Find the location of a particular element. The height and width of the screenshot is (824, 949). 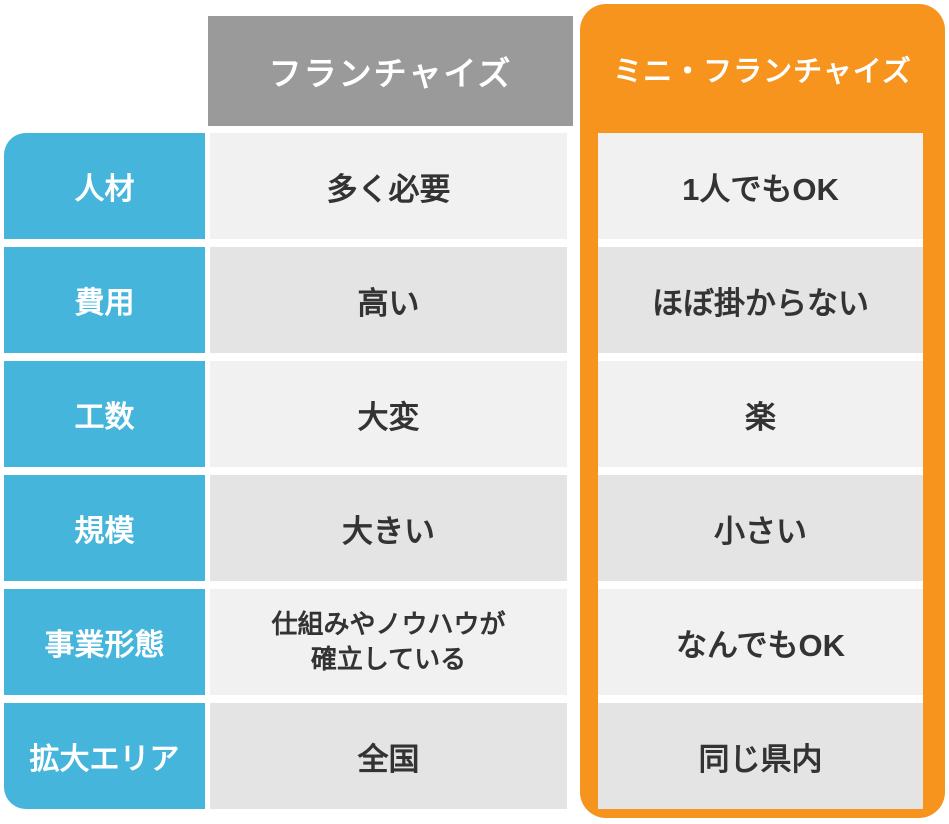

cell-text: 大変 is located at coordinates (388, 417).